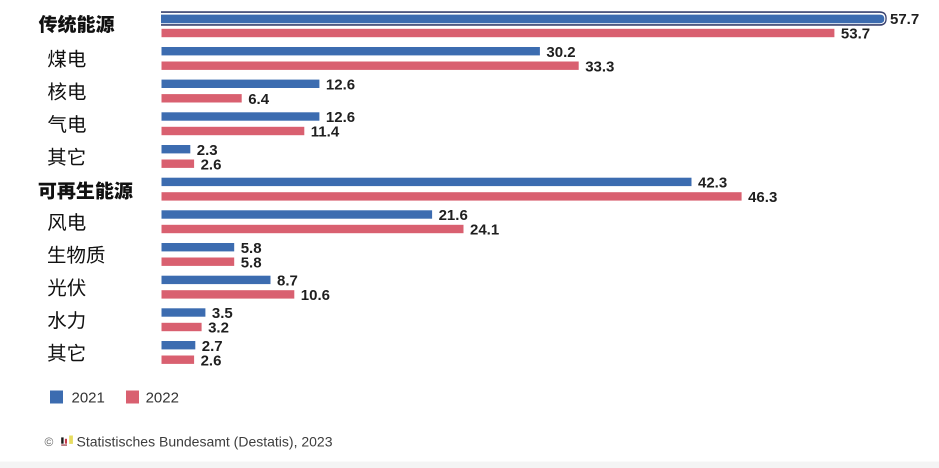  Describe the element at coordinates (315, 295) in the screenshot. I see `svg-text: 10.6` at that location.